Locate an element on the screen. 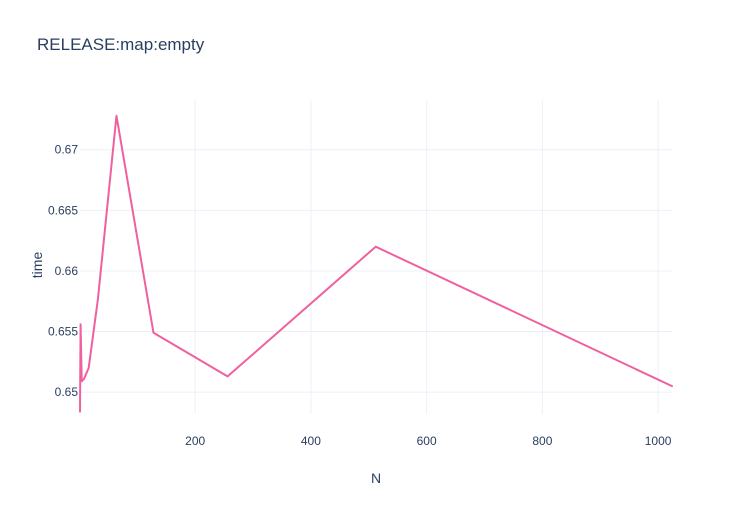 The image size is (752, 511). x-tick-label: 400 is located at coordinates (311, 441).